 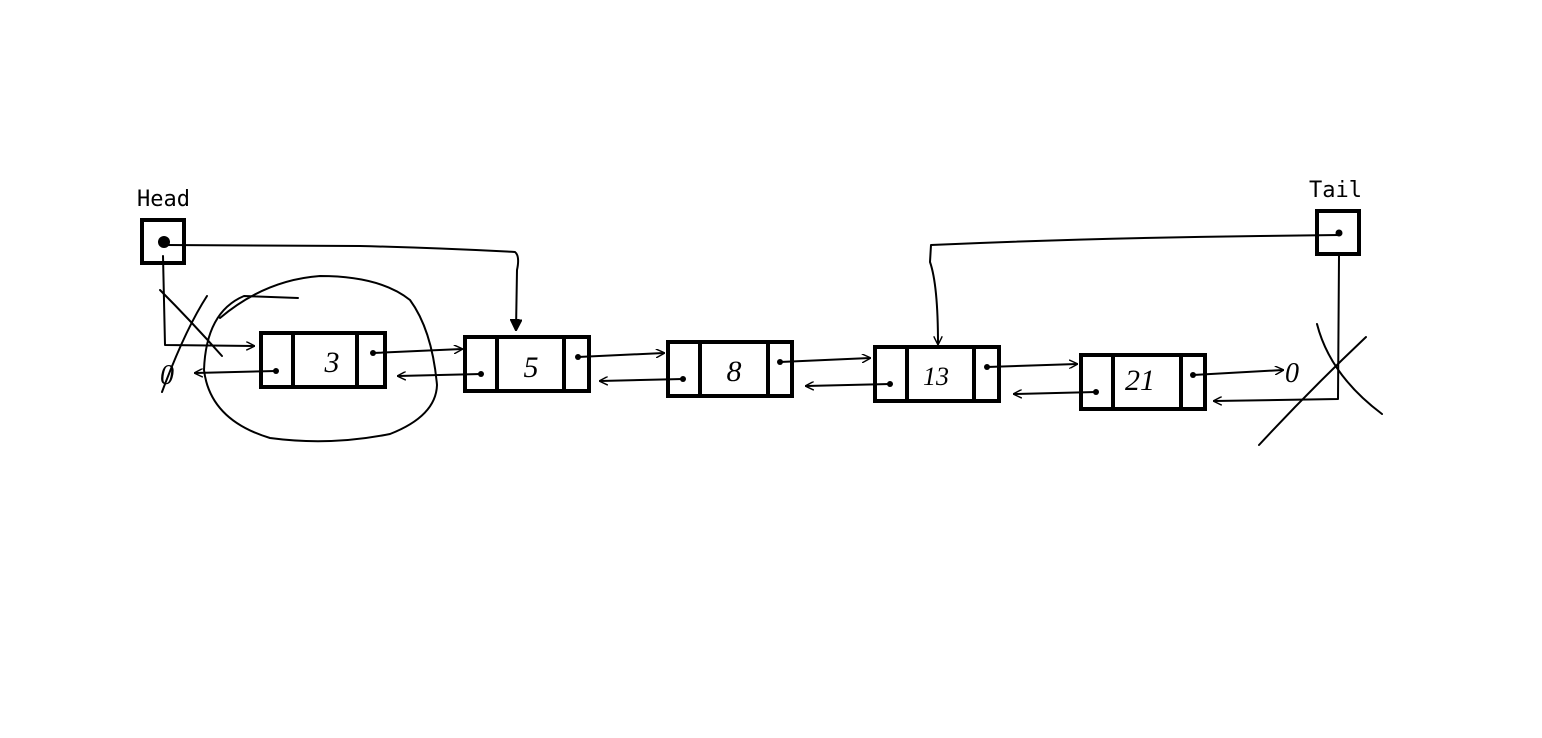 I want to click on left-cross-stroke-b, so click(x=184, y=344).